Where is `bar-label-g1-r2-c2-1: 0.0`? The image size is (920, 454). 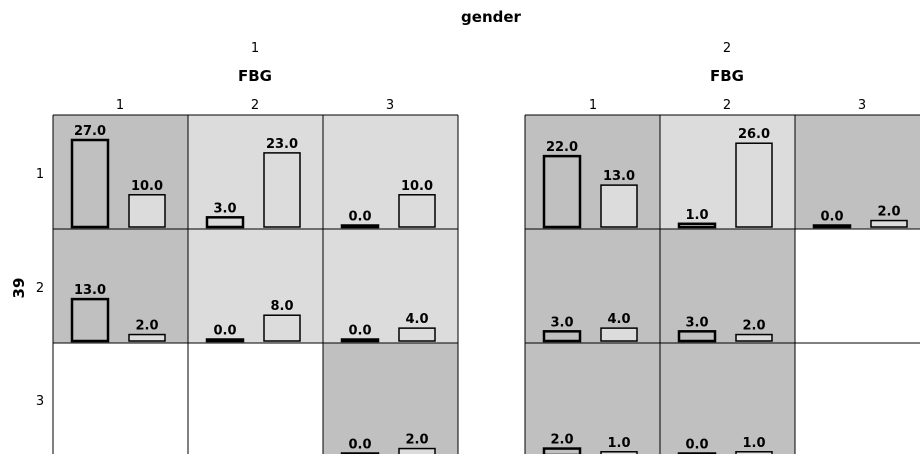
bar-label-g1-r2-c2-1: 0.0 is located at coordinates (224, 331).